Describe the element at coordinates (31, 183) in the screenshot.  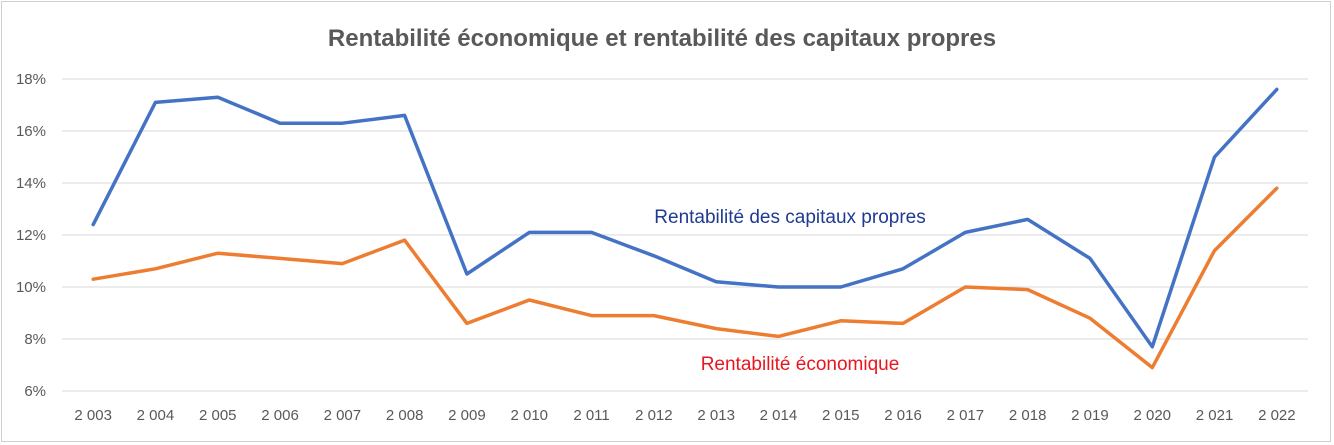
I see `y-tick-label: 14%` at that location.